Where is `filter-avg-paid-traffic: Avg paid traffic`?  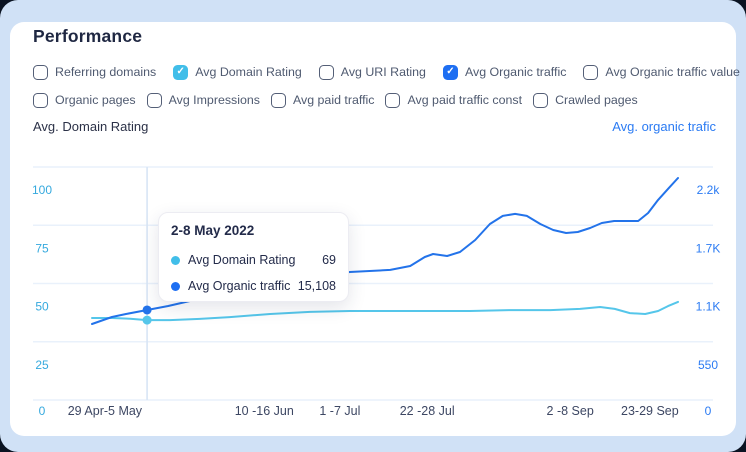 filter-avg-paid-traffic: Avg paid traffic is located at coordinates (322, 100).